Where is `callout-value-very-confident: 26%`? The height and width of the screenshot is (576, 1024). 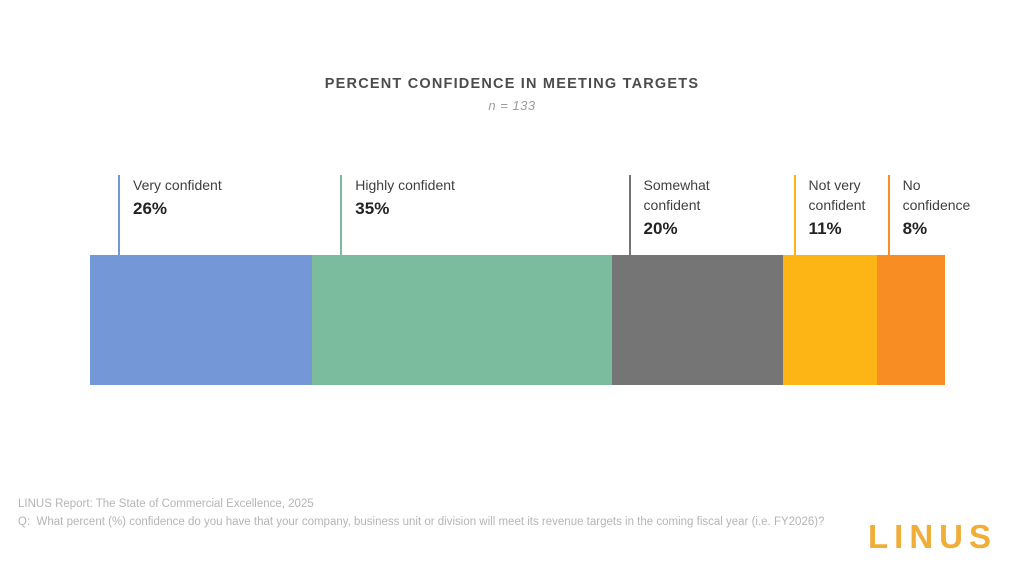 callout-value-very-confident: 26% is located at coordinates (150, 208).